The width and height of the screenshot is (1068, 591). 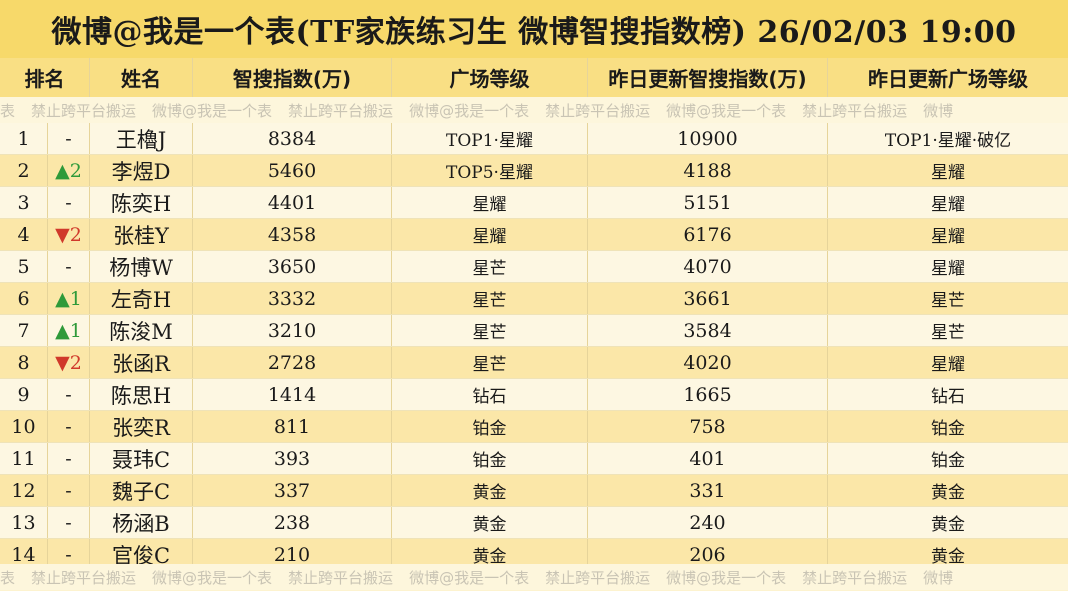 What do you see at coordinates (24, 362) in the screenshot?
I see `rank-cell: 8` at bounding box center [24, 362].